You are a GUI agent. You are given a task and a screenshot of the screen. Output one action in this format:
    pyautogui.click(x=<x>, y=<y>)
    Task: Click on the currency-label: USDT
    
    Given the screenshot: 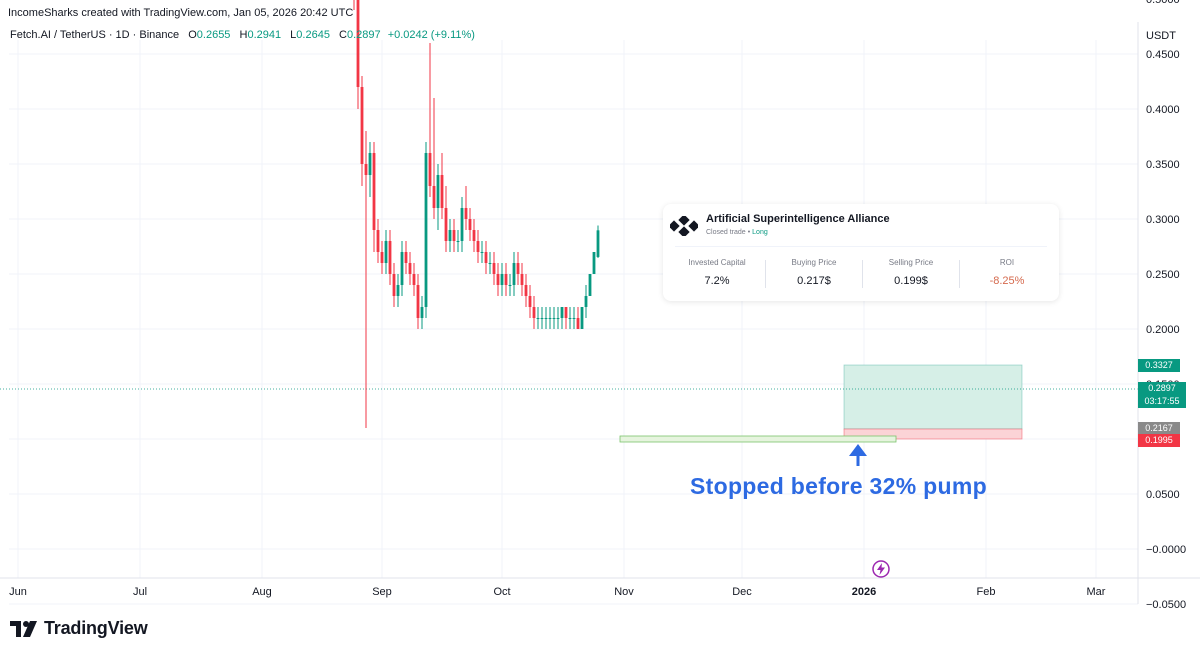 What is the action you would take?
    pyautogui.click(x=1161, y=36)
    